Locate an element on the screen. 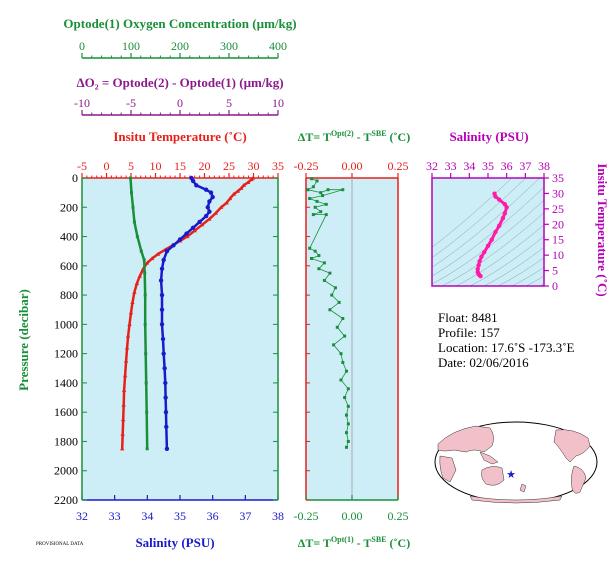 Image resolution: width=616 pixels, height=564 pixels. map-land-australia is located at coordinates (493, 476).